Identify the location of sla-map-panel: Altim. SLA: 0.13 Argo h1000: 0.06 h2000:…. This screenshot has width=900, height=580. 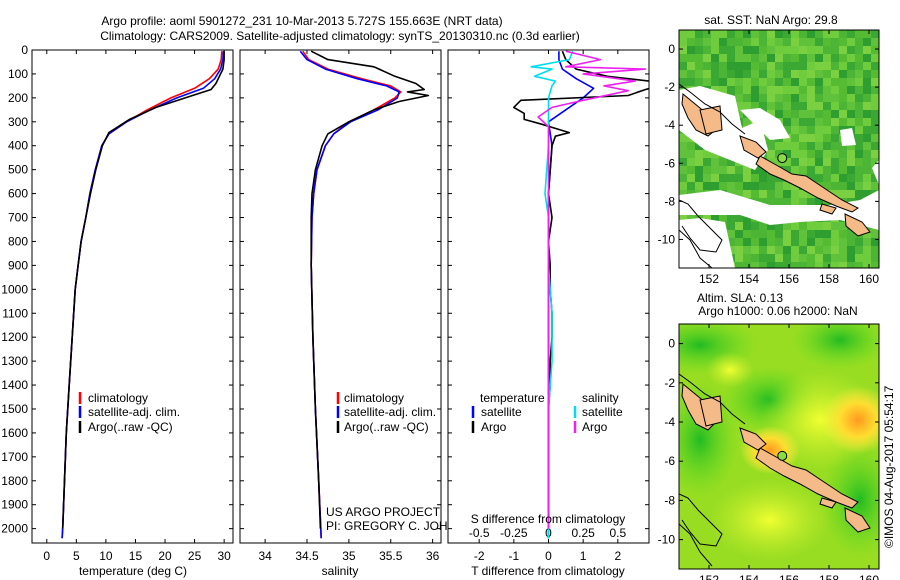
(769, 435).